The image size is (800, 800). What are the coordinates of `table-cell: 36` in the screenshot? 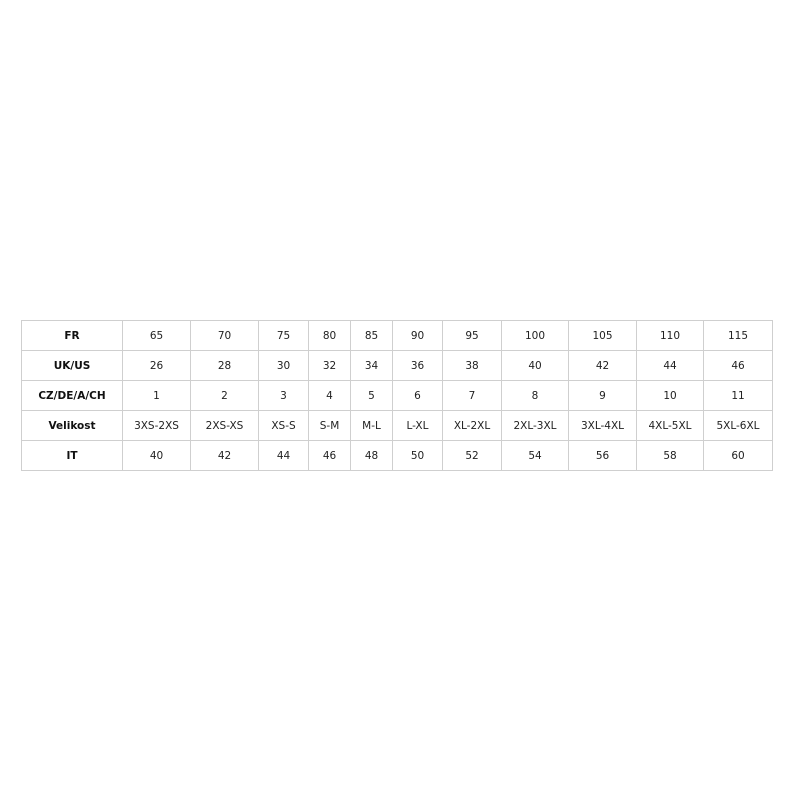 It's located at (417, 365).